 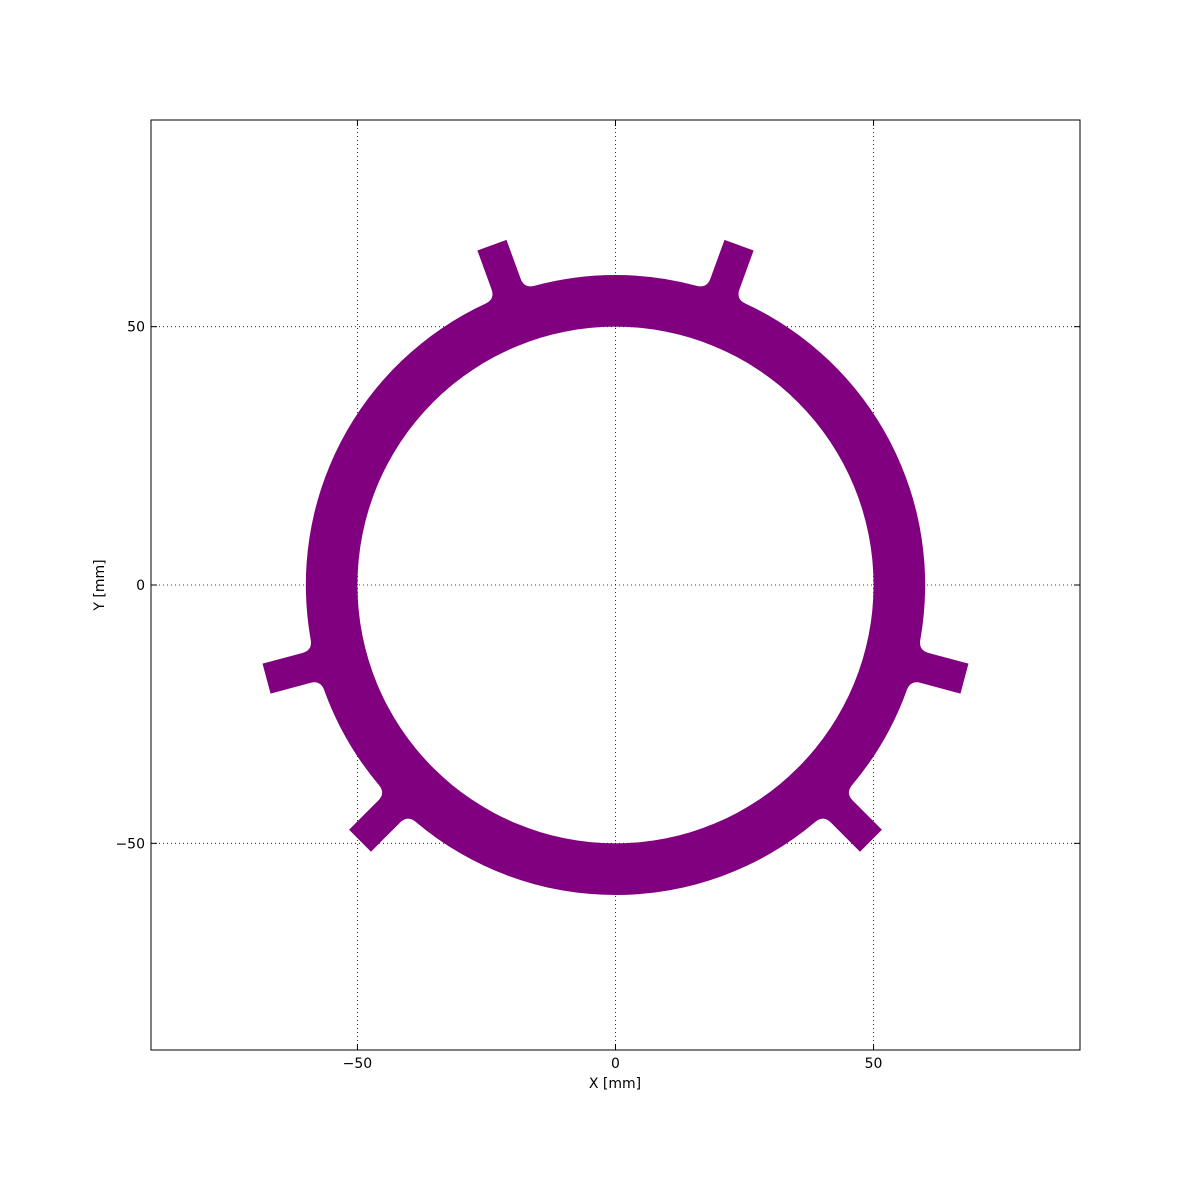 What do you see at coordinates (615, 1064) in the screenshot?
I see `x-tick-label: 0` at bounding box center [615, 1064].